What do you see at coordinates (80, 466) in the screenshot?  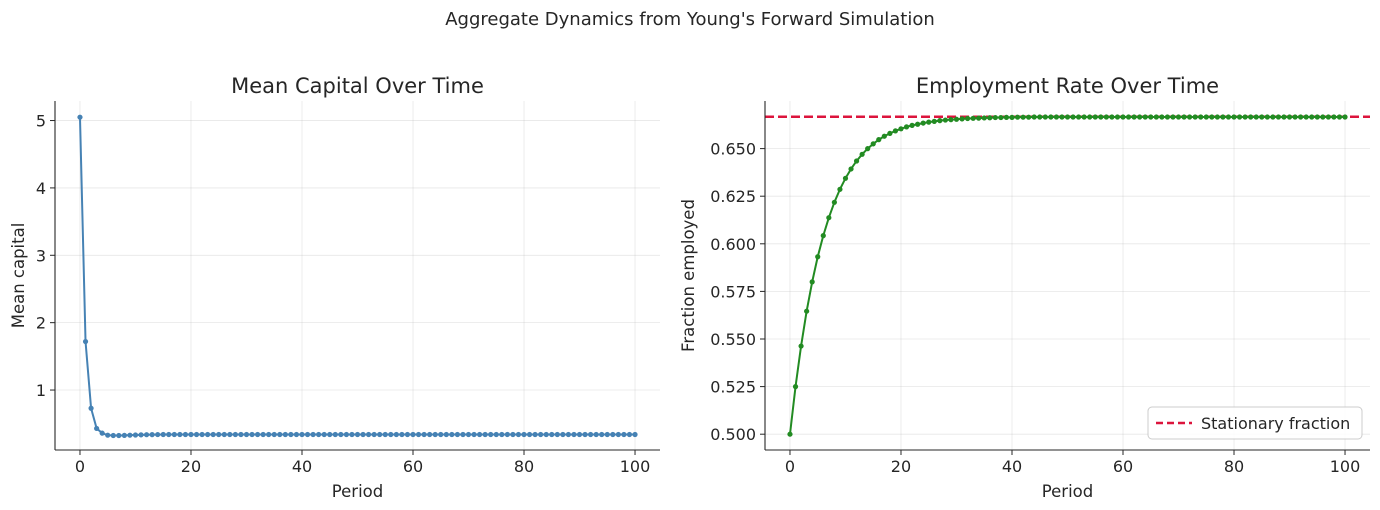 I see `x-tick-label: 0` at bounding box center [80, 466].